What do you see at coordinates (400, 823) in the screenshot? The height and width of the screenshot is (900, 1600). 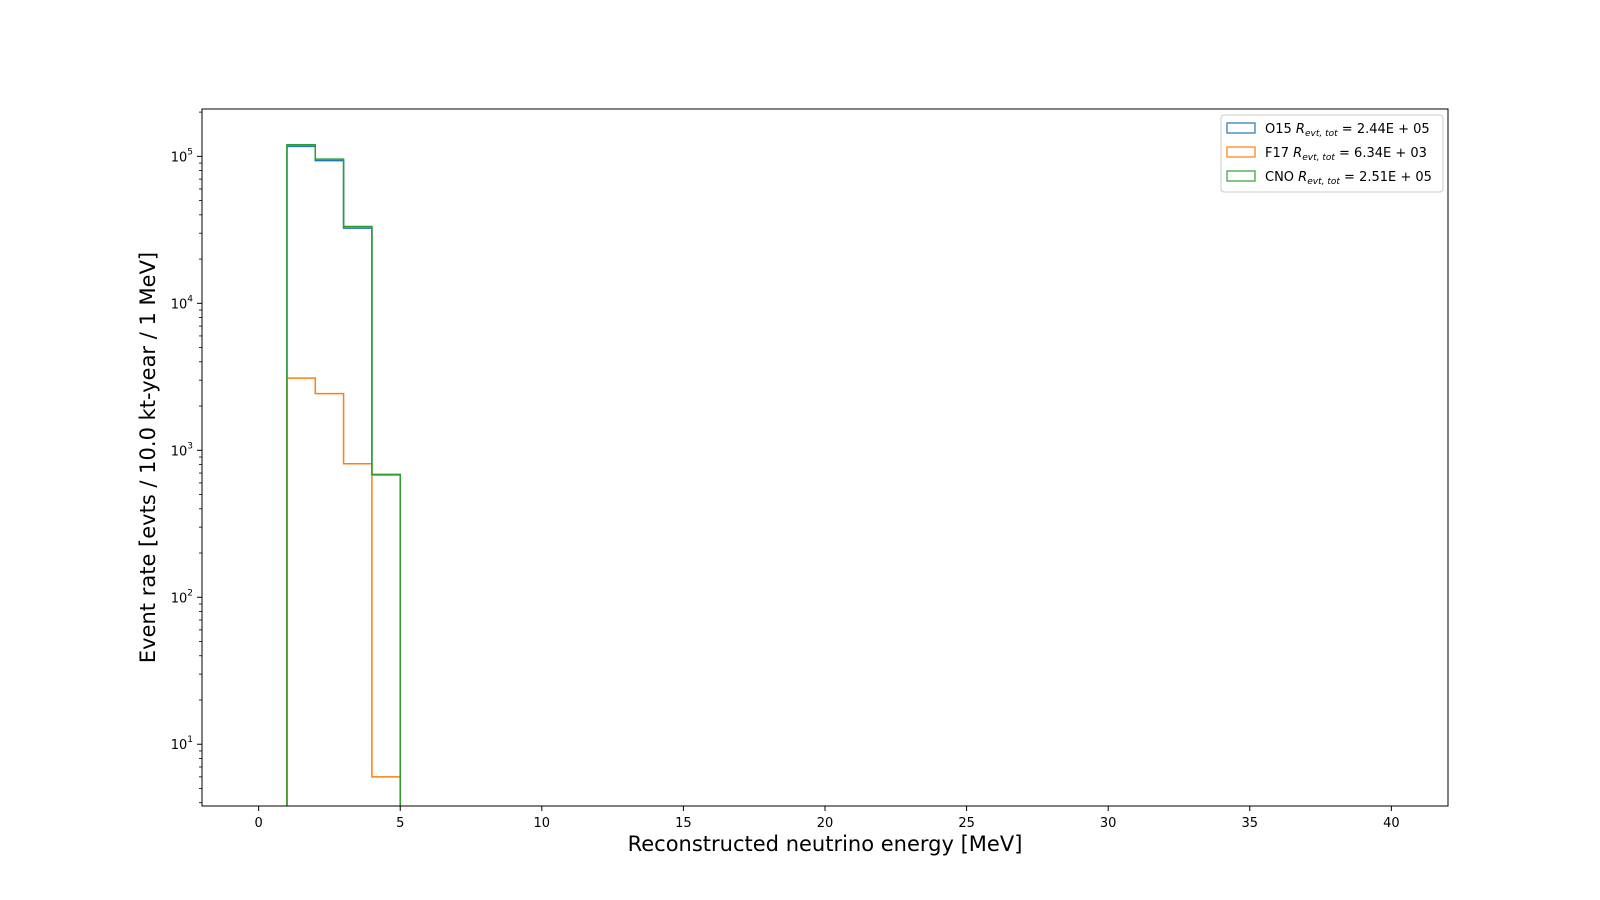 I see `x-tick-label: 5` at bounding box center [400, 823].